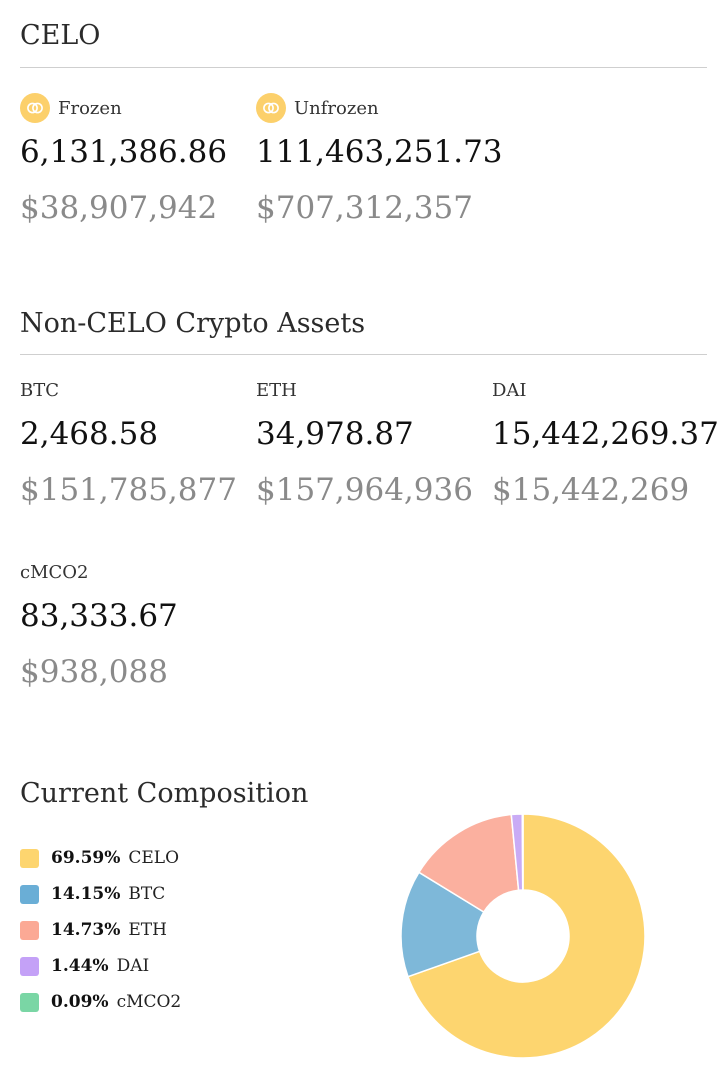  What do you see at coordinates (604, 434) in the screenshot?
I see `asset-amount: 15,442,269.37` at bounding box center [604, 434].